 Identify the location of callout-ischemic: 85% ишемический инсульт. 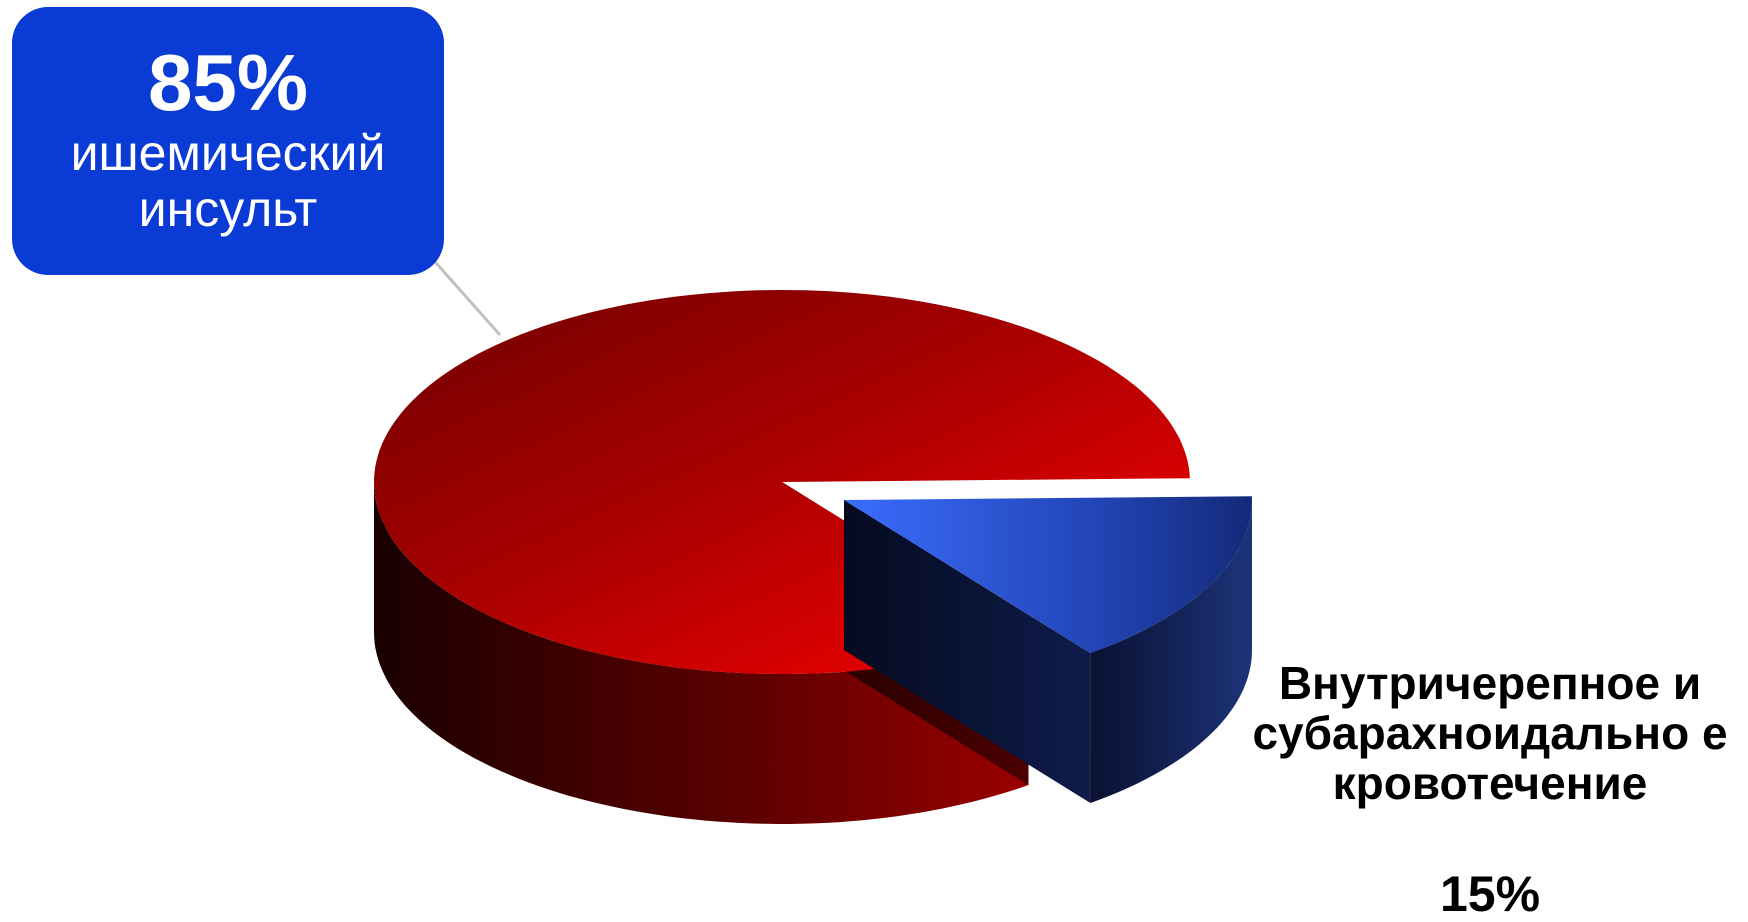
(228, 141).